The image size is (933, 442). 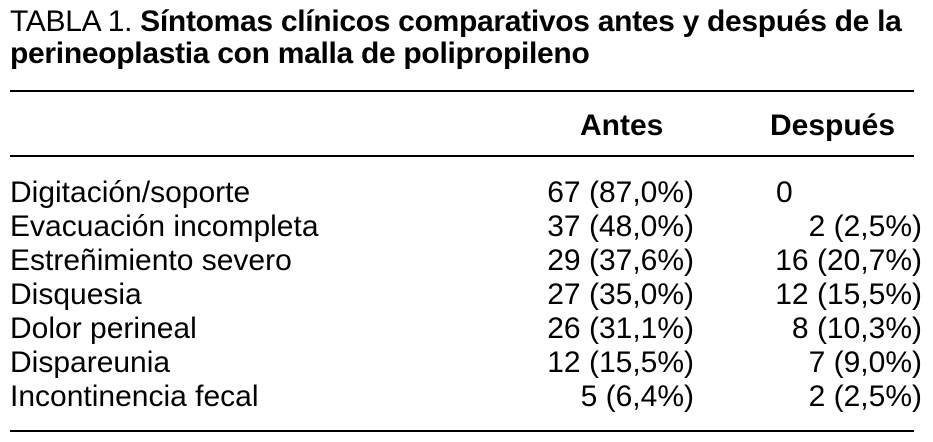 What do you see at coordinates (151, 260) in the screenshot?
I see `symptom-name: Estreñimiento severo` at bounding box center [151, 260].